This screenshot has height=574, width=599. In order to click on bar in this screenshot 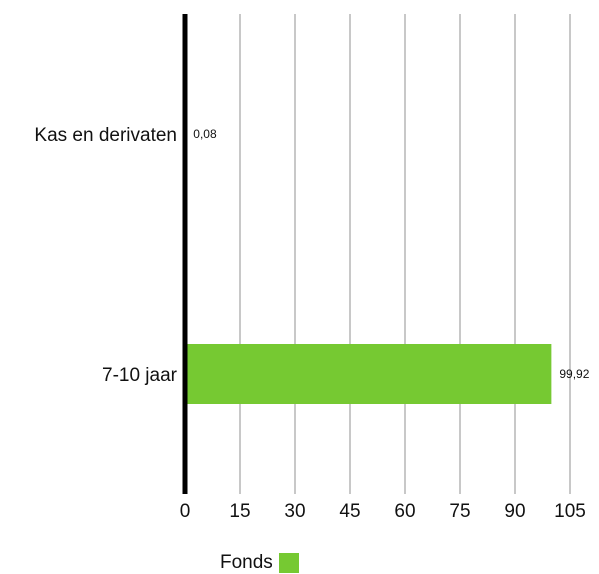, I will do `click(368, 374)`.